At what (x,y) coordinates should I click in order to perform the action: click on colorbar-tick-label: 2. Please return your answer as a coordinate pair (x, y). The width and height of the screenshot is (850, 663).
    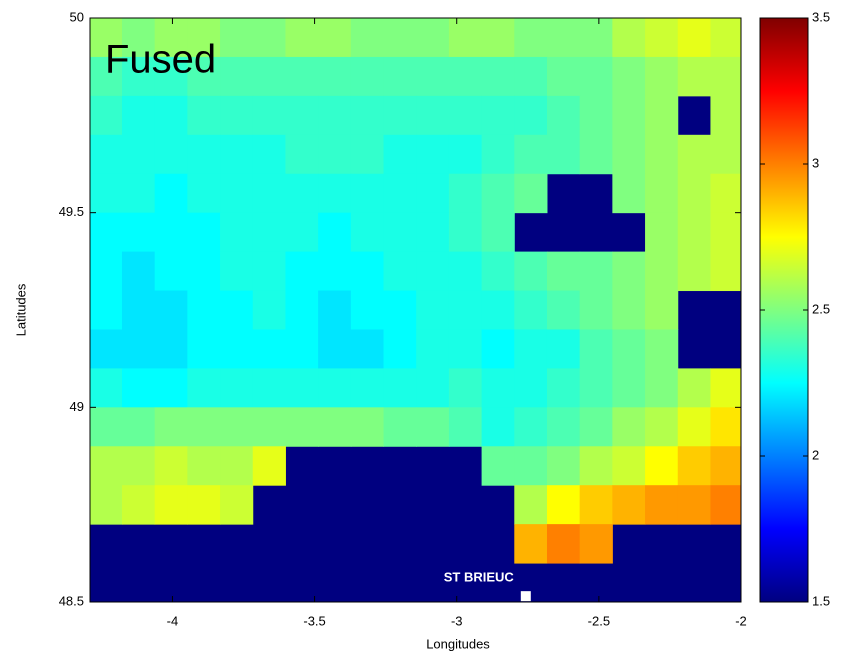
    Looking at the image, I should click on (815, 454).